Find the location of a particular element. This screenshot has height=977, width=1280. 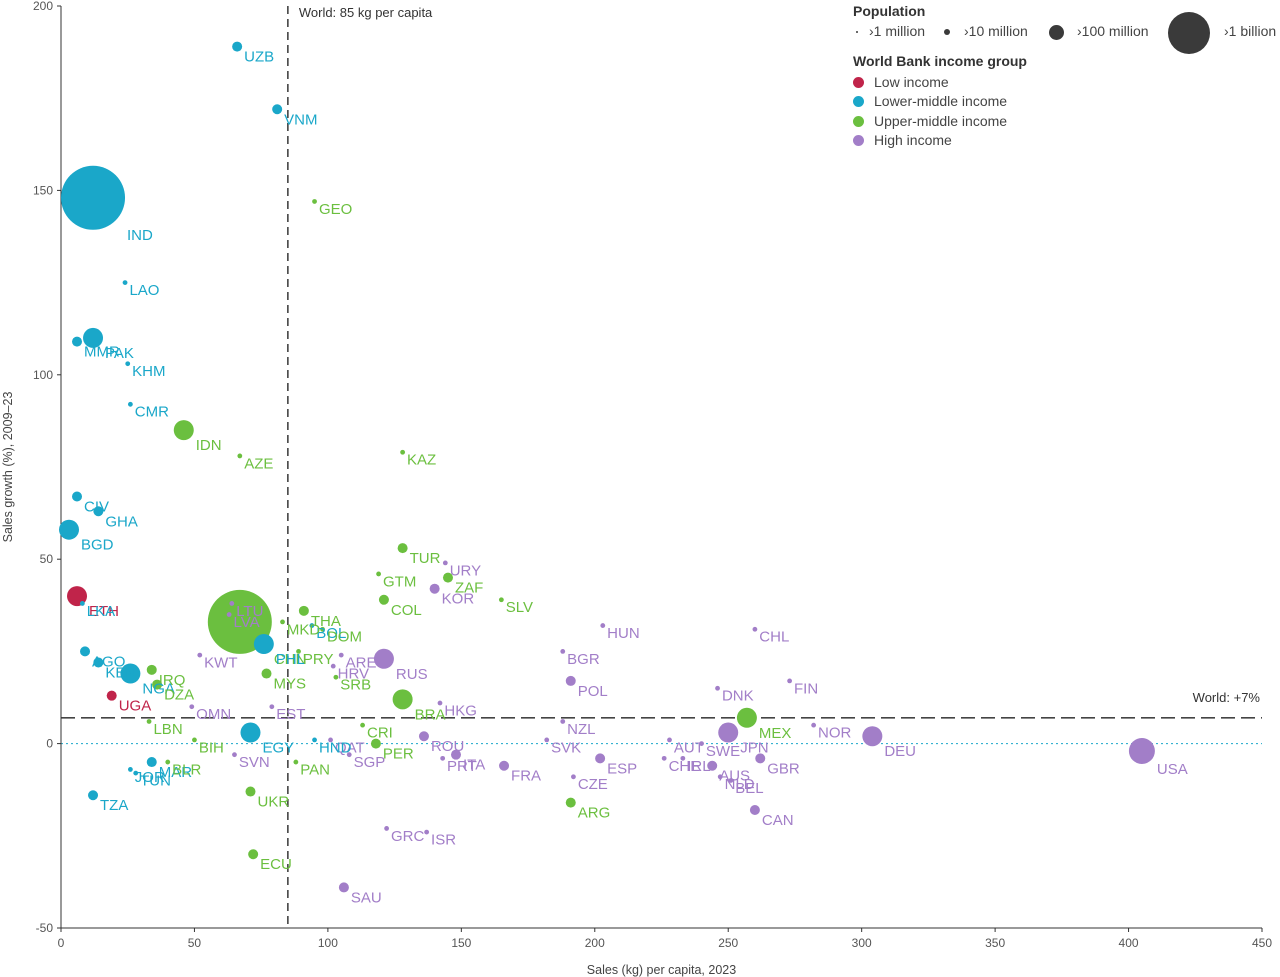

label-omn: OMN is located at coordinates (213, 714).